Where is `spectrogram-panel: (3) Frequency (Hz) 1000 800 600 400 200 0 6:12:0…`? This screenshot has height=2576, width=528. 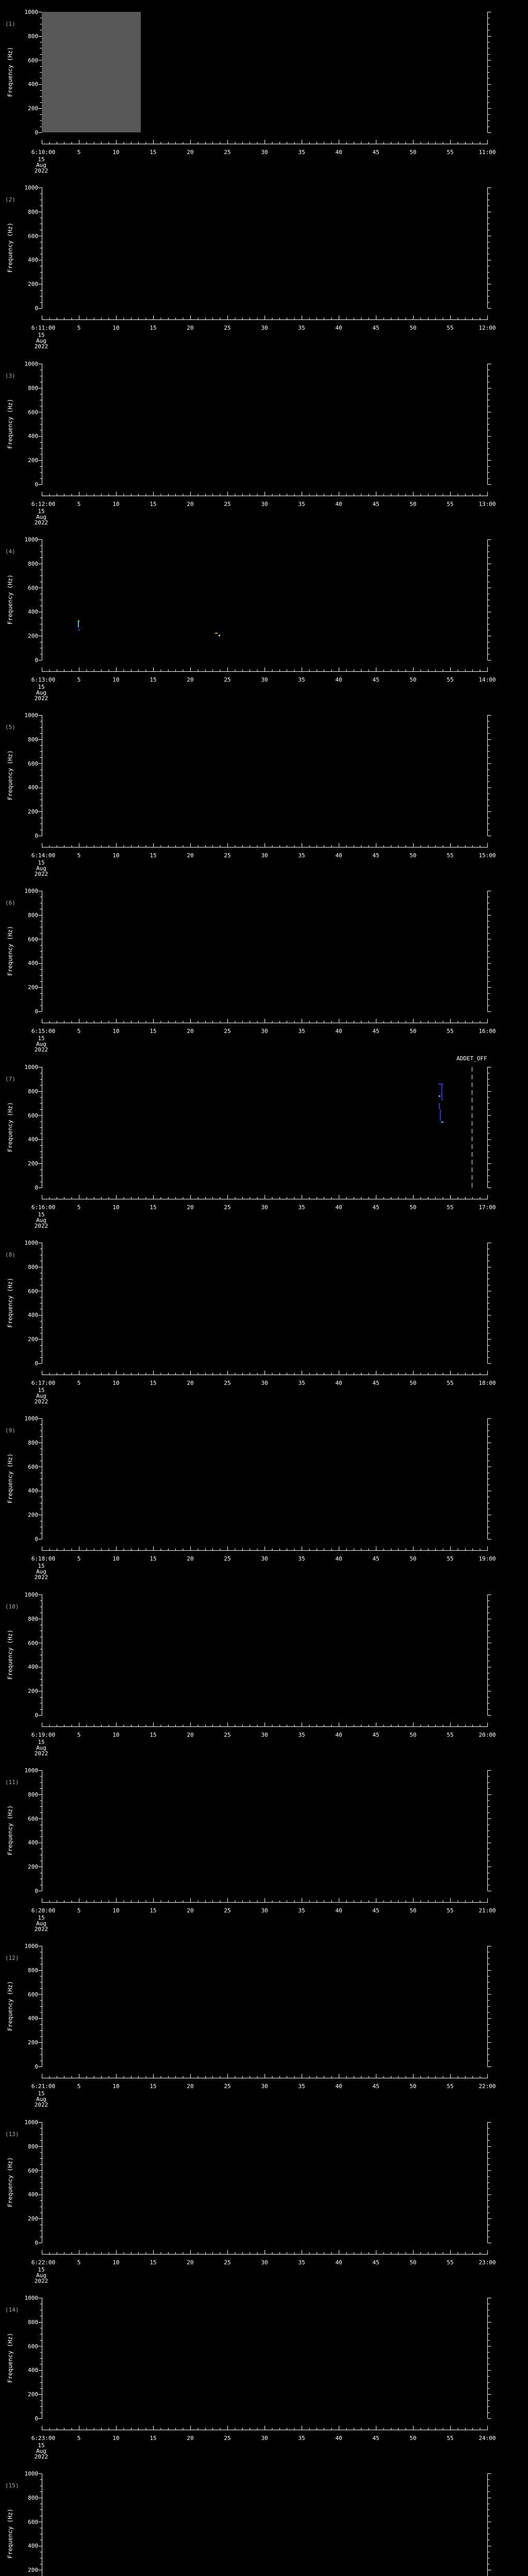
spectrogram-panel: (3) Frequency (Hz) 1000 800 600 400 200 0 6:12:0… is located at coordinates (264, 440).